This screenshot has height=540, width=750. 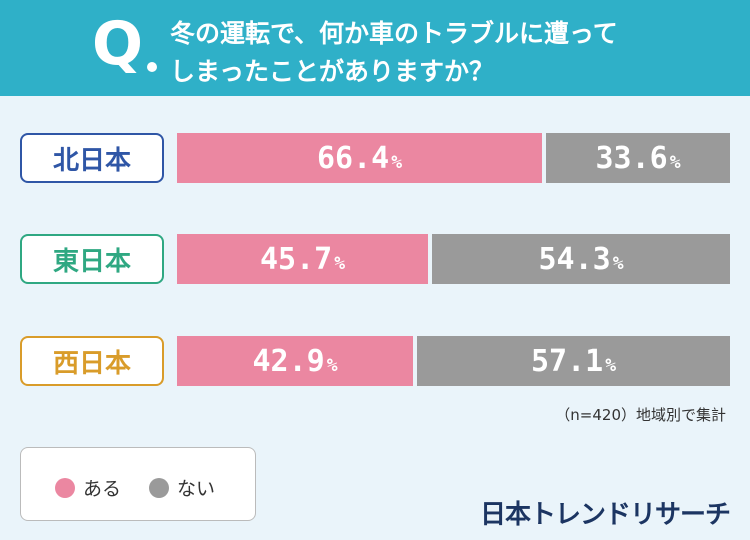 What do you see at coordinates (92, 361) in the screenshot?
I see `region-label-west: 西日本` at bounding box center [92, 361].